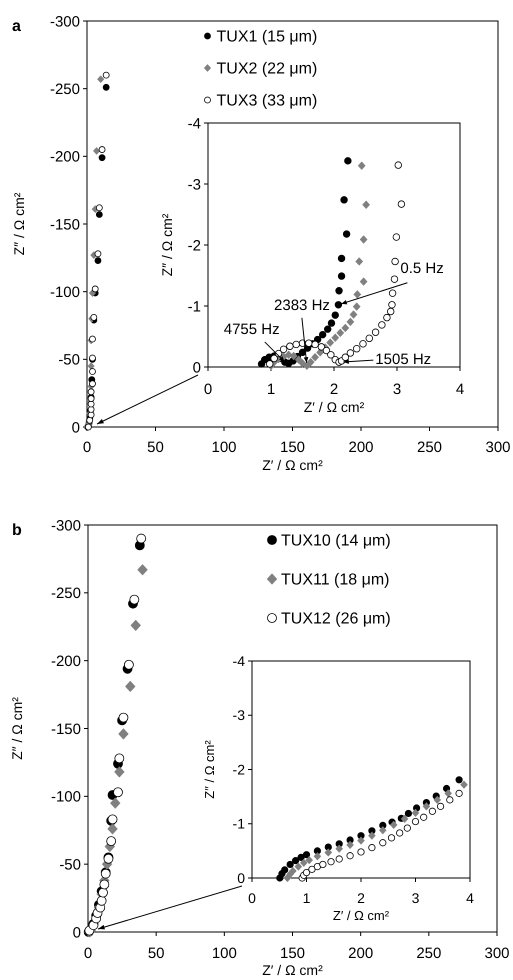 Image resolution: width=513 pixels, height=980 pixels. What do you see at coordinates (403, 359) in the screenshot?
I see `annotation: 1505 Hz` at bounding box center [403, 359].